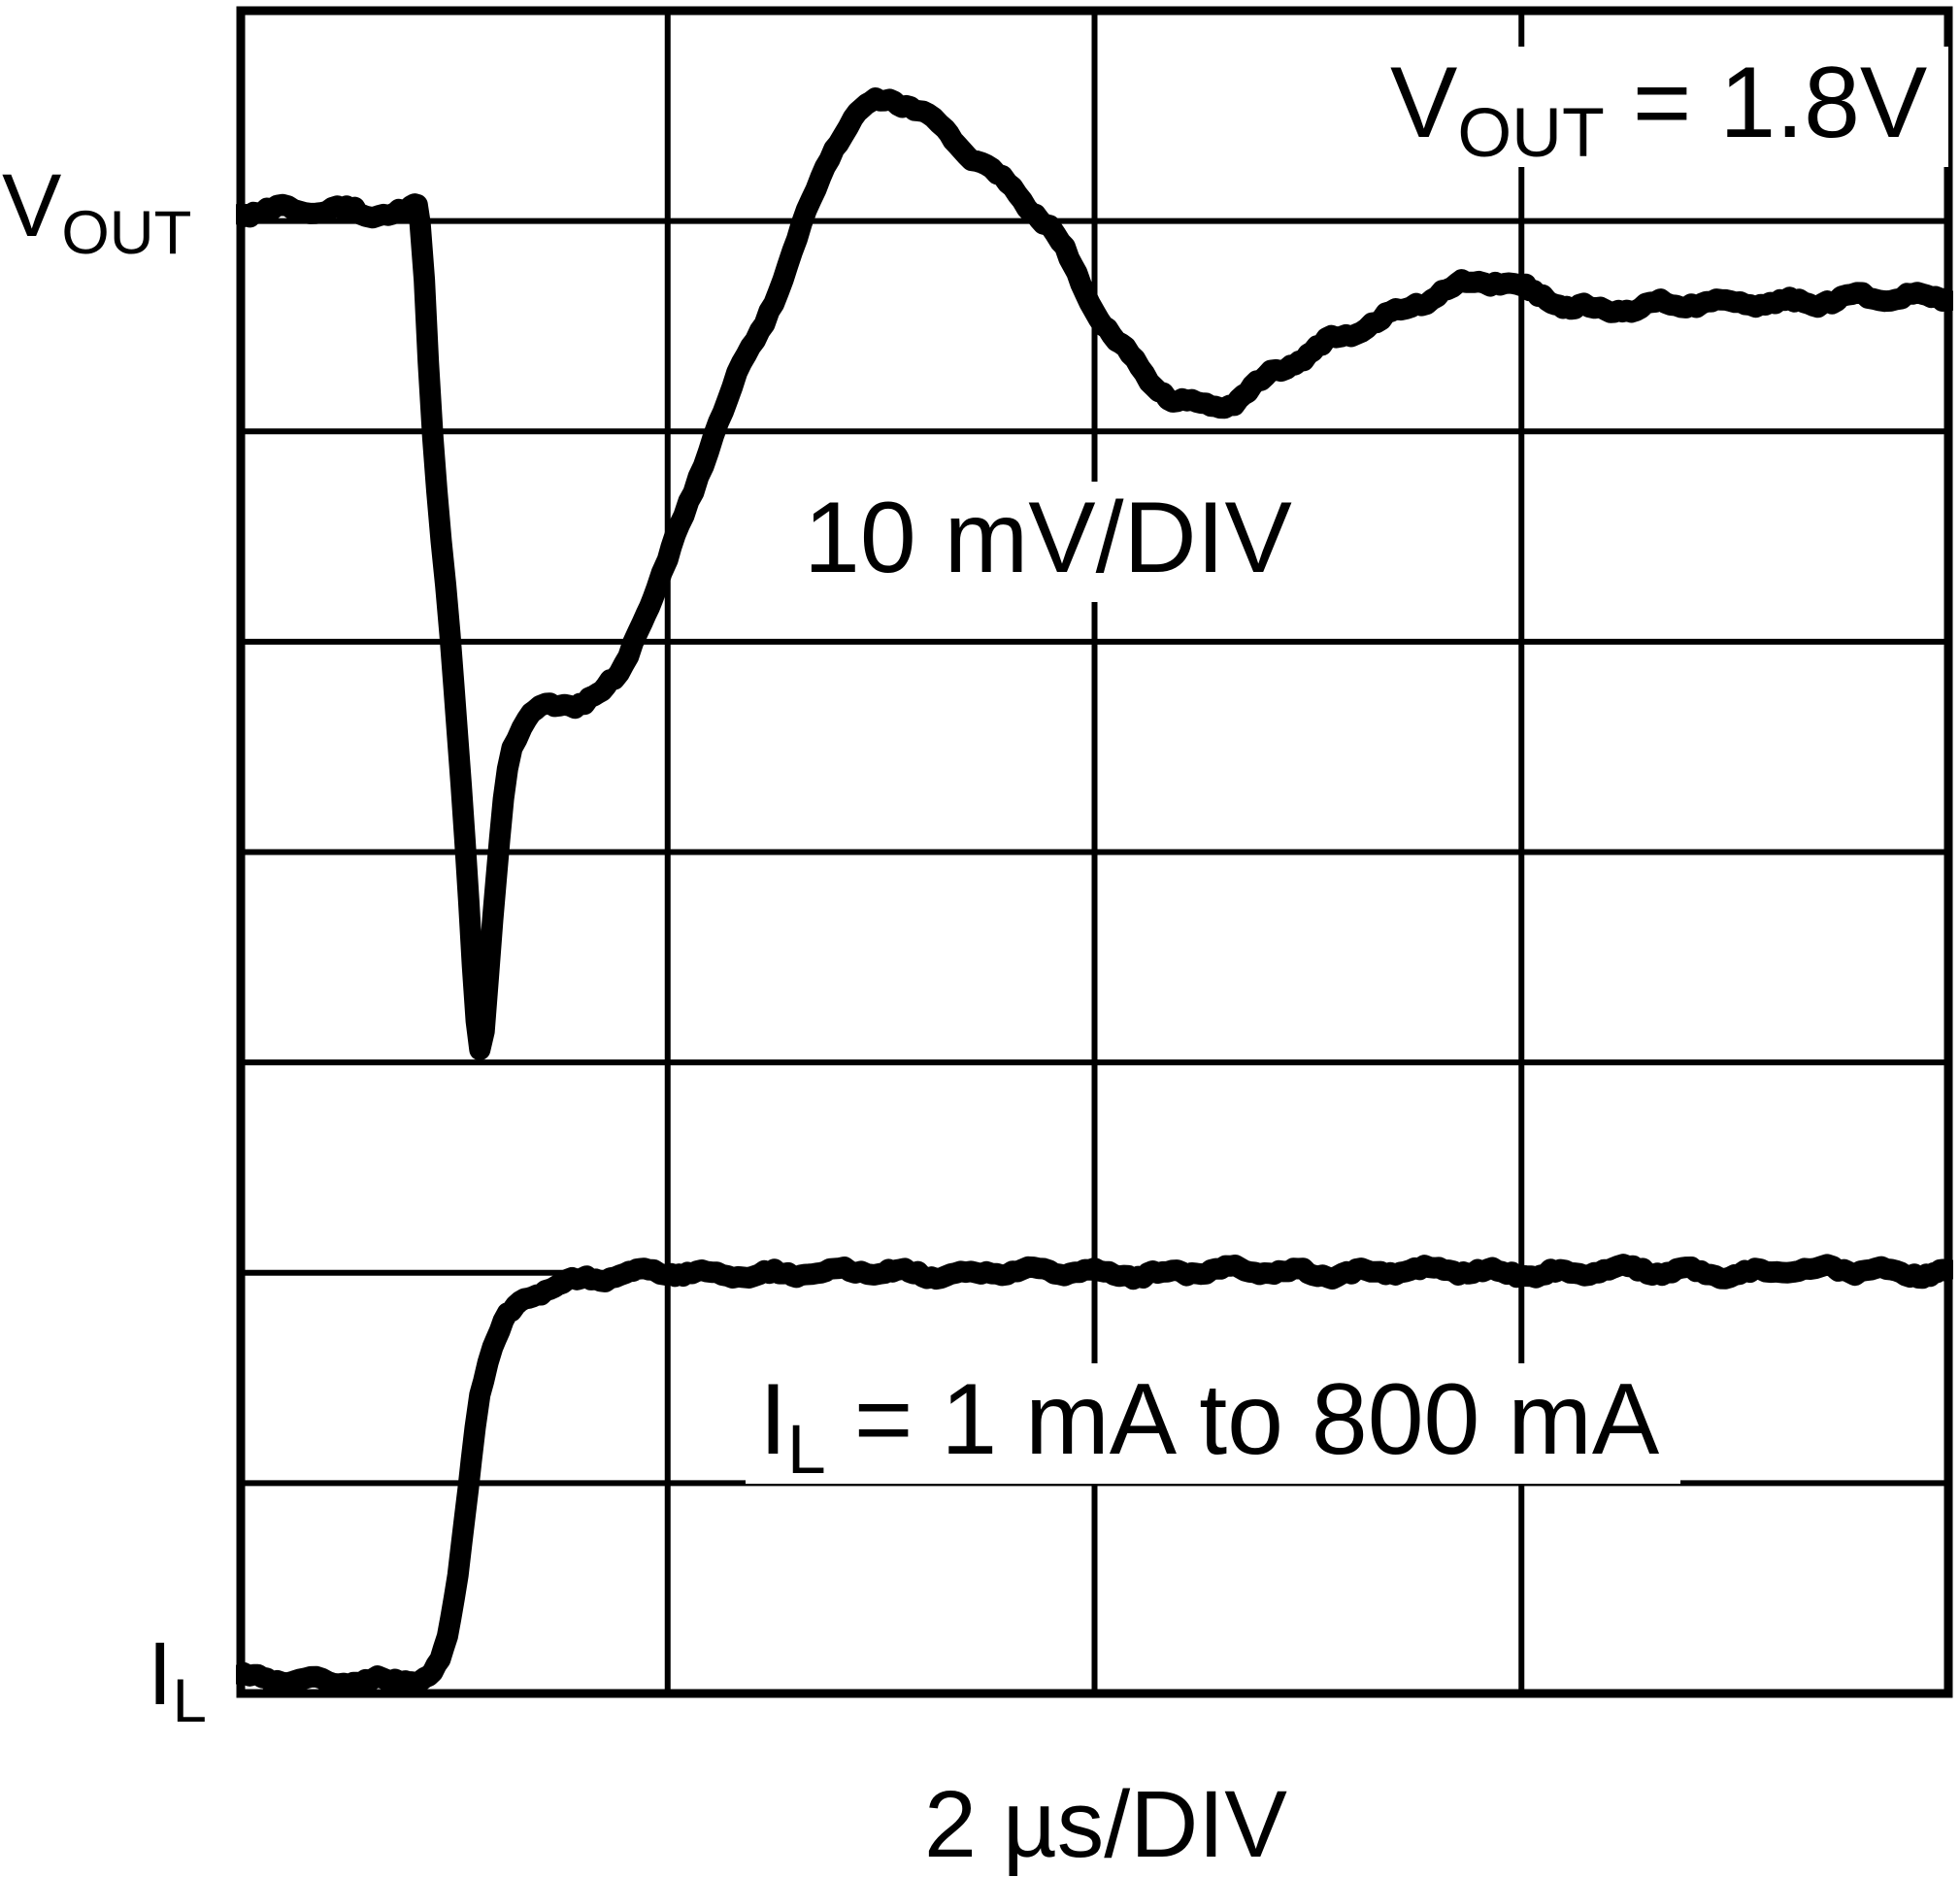  I want to click on il-trace-label-sub: L, so click(190, 1700).